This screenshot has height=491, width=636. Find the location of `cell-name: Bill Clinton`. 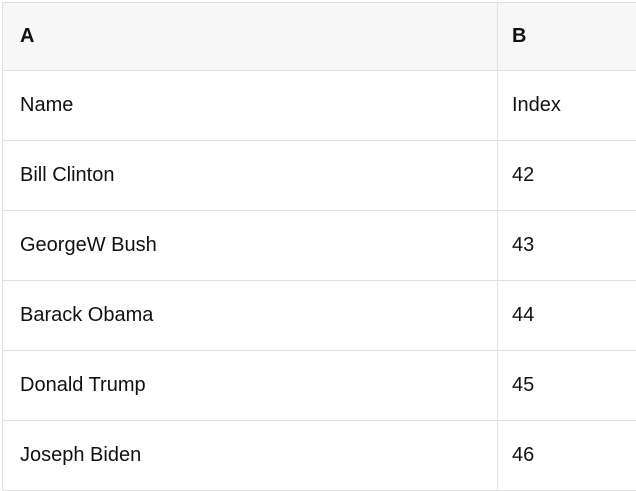

cell-name: Bill Clinton is located at coordinates (250, 175).